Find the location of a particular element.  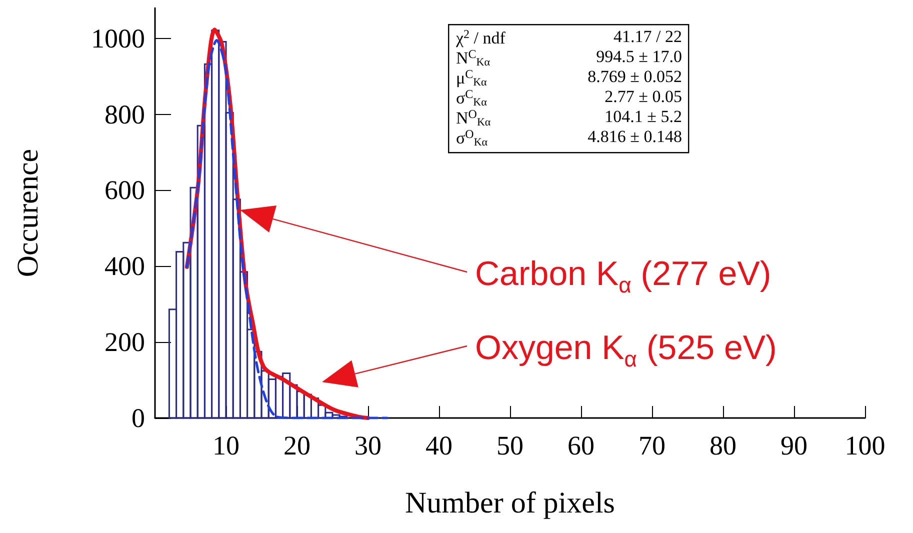

annotation: 994.5 ± 17.0 is located at coordinates (639, 56).